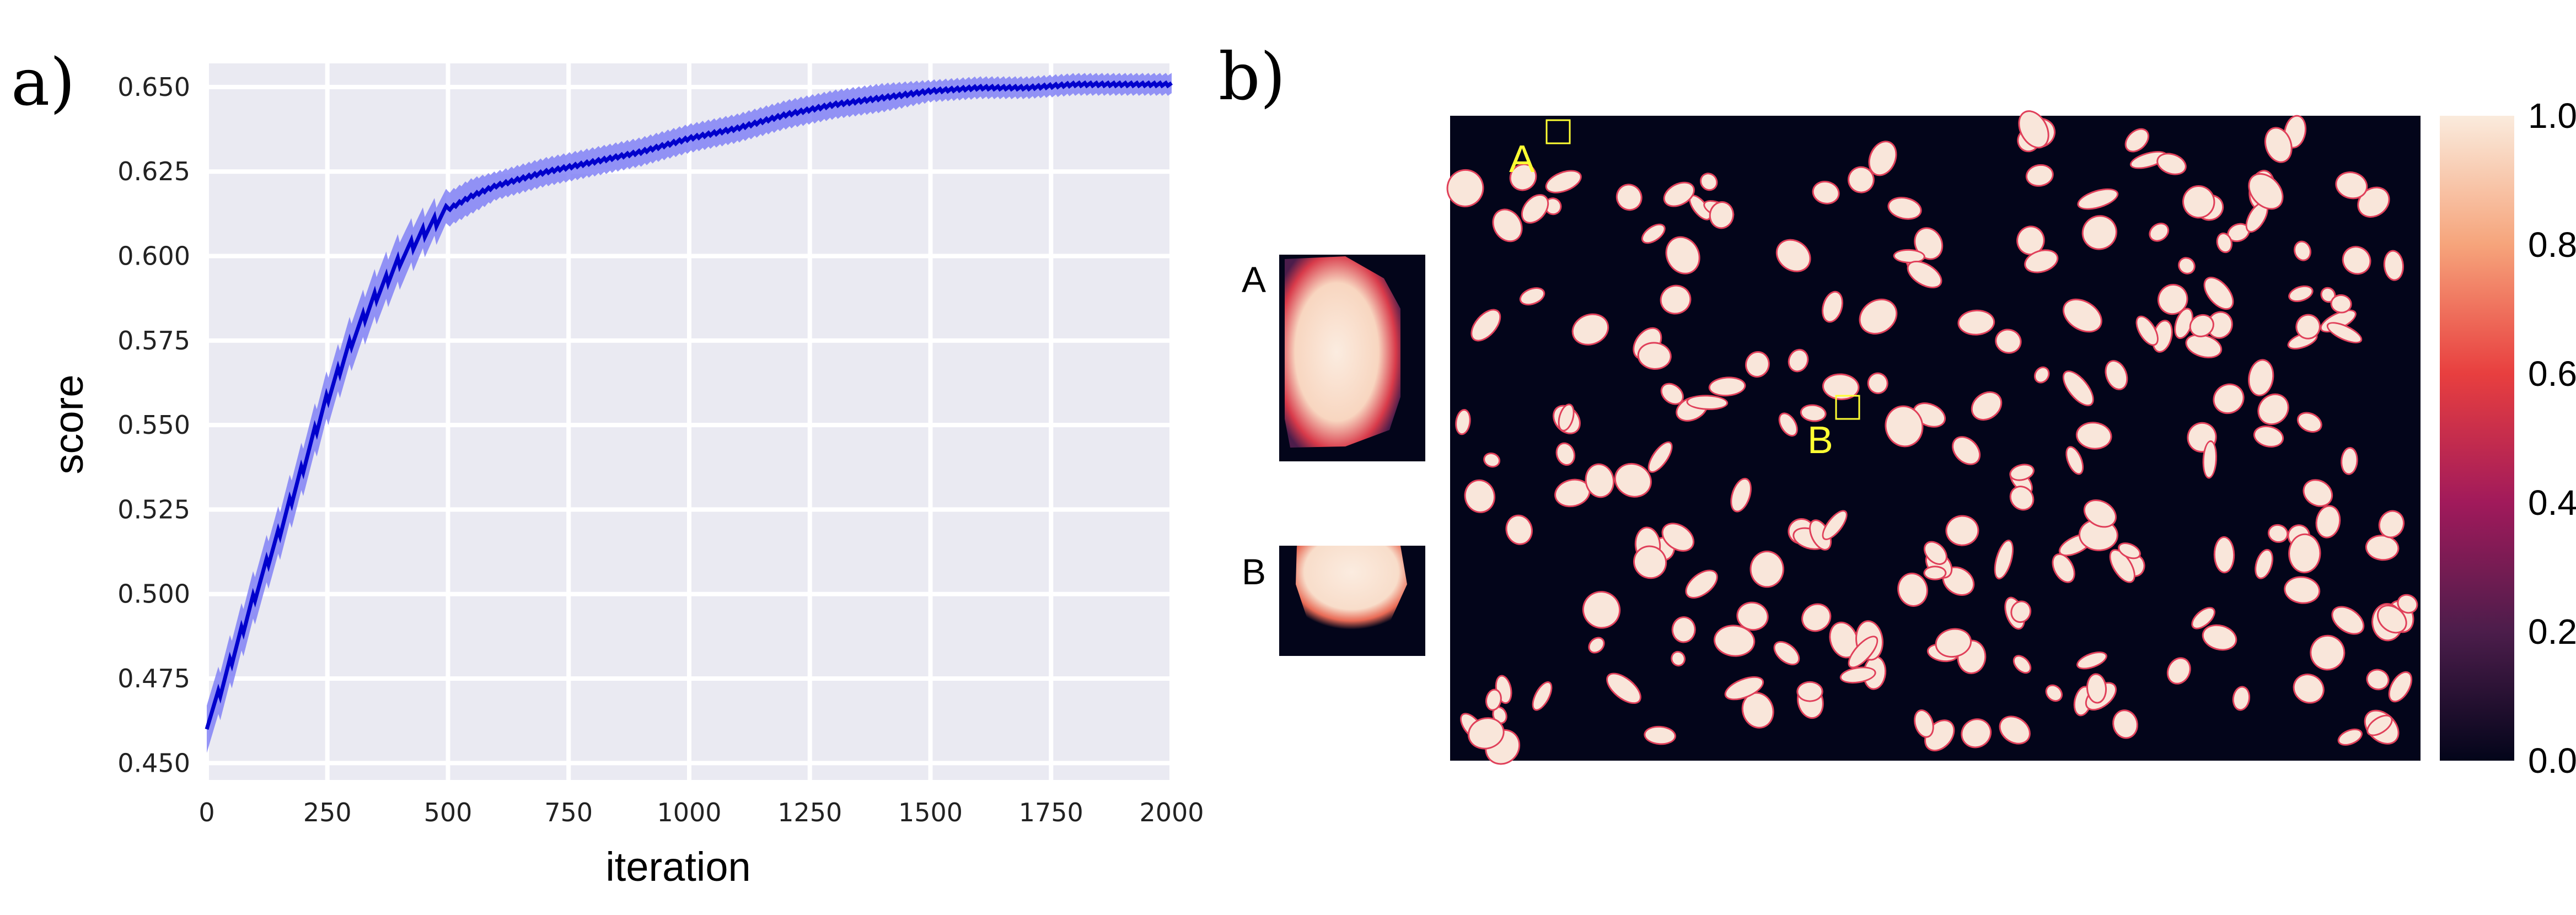 Image resolution: width=2576 pixels, height=915 pixels. I want to click on annotation-b: B, so click(1820, 439).